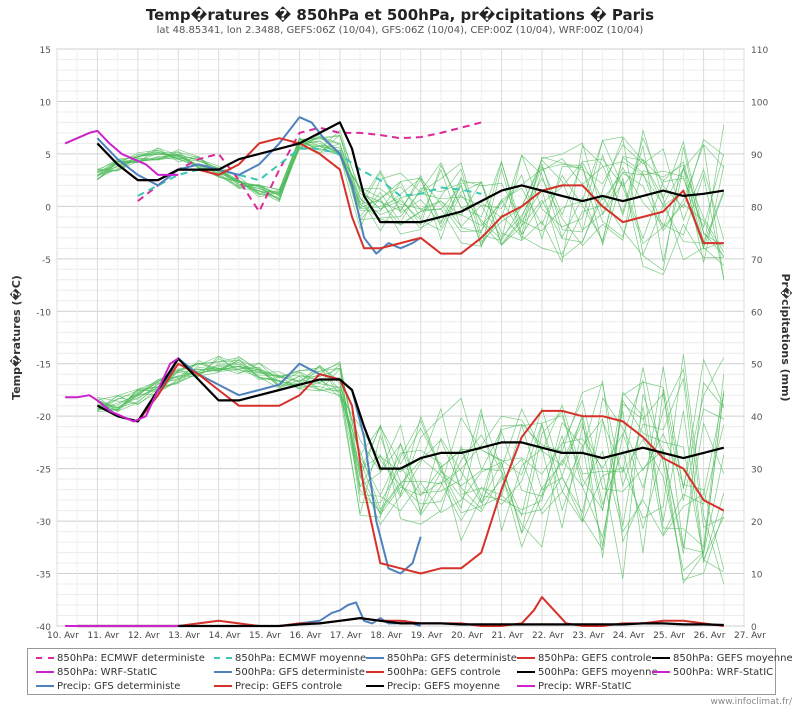  Describe the element at coordinates (598, 672) in the screenshot. I see `legend-label: 500hPa: GEFS moyenne` at that location.